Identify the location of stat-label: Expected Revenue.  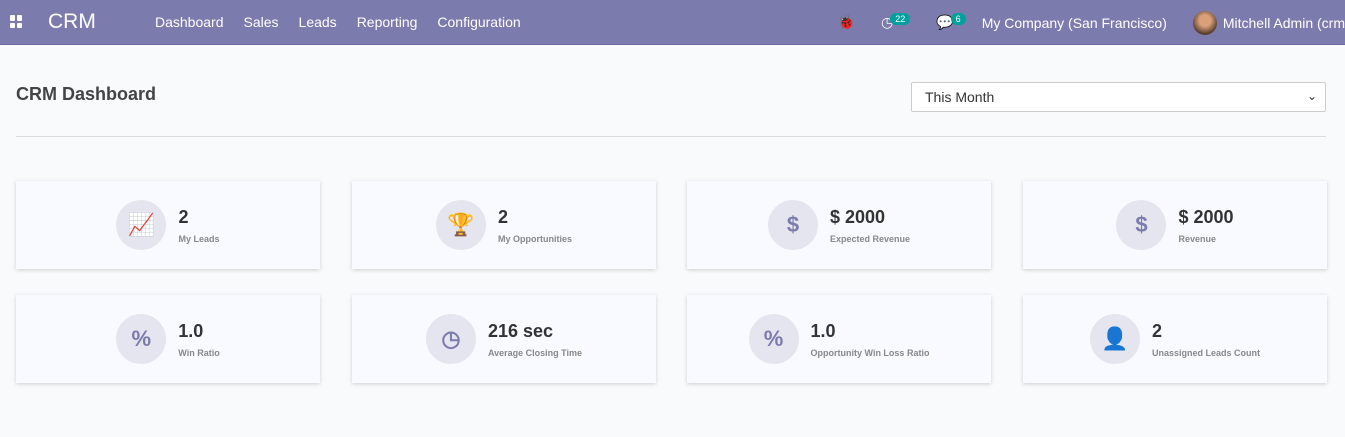
(870, 238).